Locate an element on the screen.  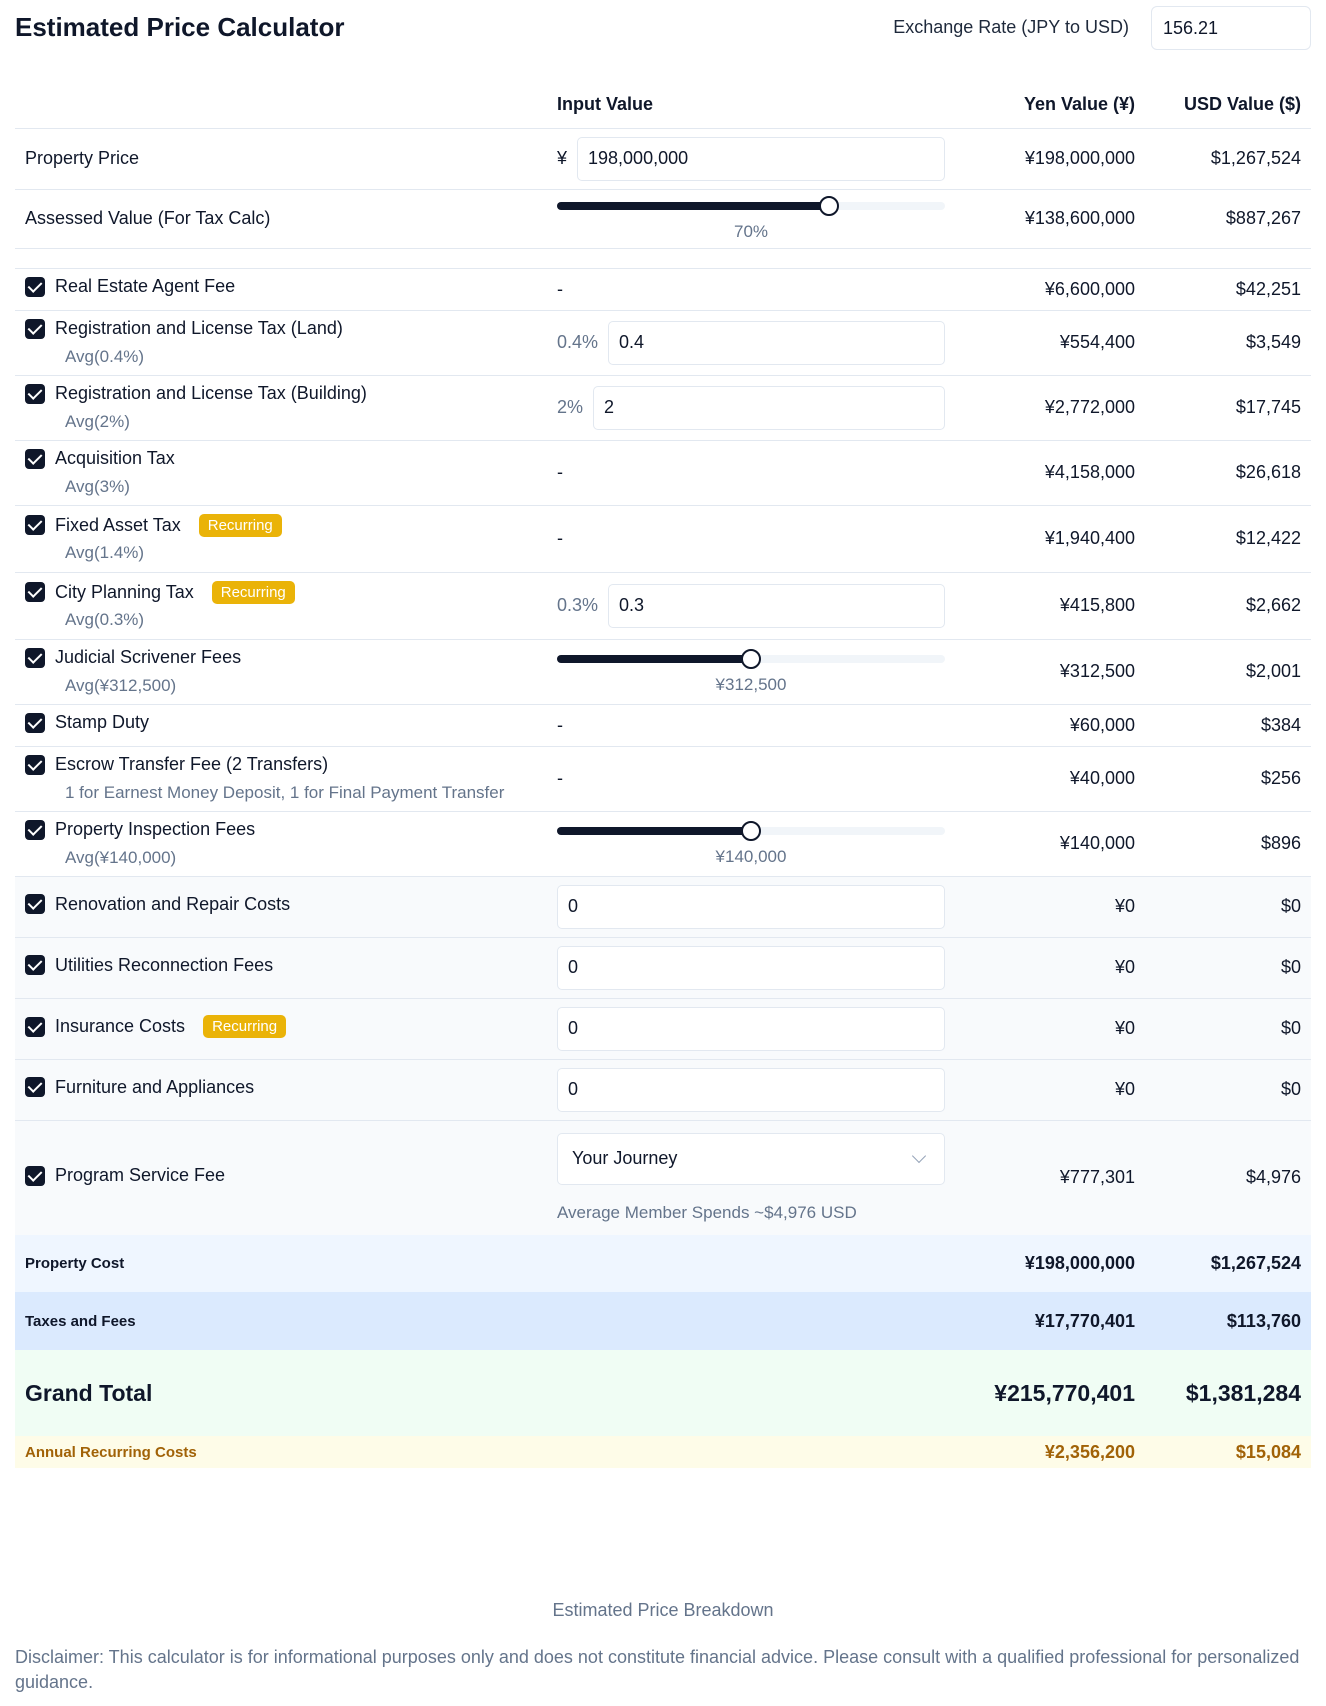
row-label: Acquisition Tax is located at coordinates (115, 458).